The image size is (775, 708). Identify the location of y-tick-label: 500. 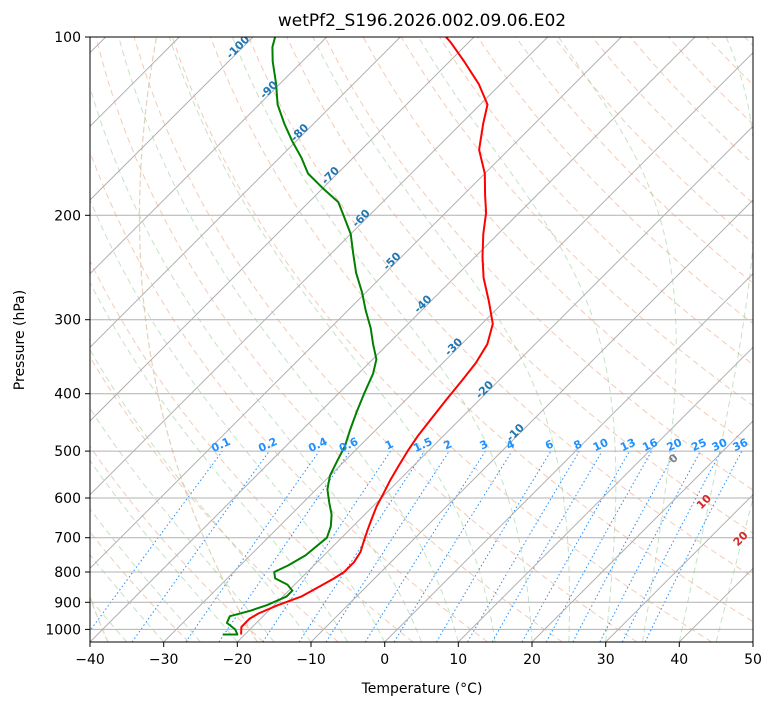
(67, 452).